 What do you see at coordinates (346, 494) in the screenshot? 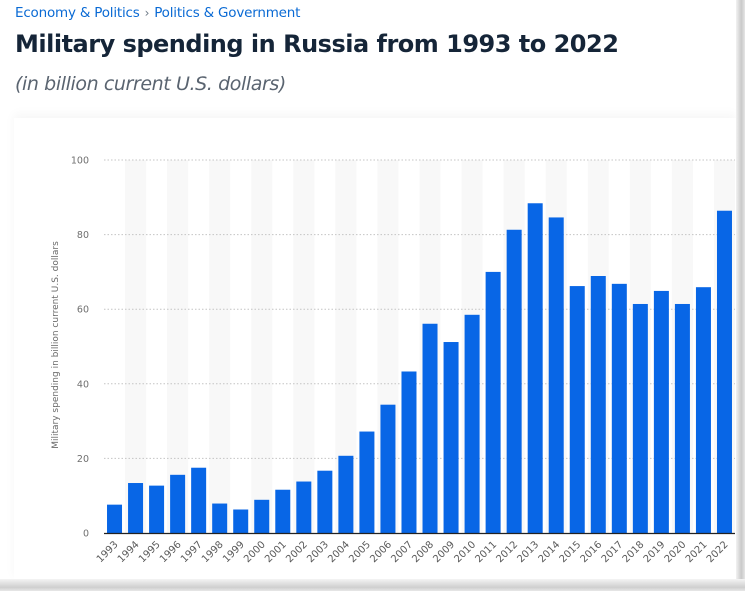
I see `bar-2004` at bounding box center [346, 494].